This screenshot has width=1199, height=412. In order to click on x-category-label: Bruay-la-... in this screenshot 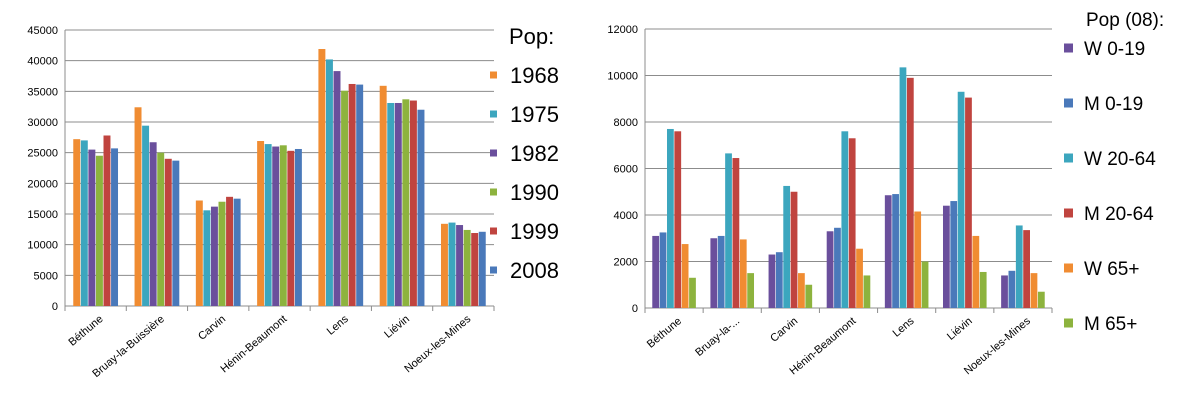, I will do `click(717, 337)`.